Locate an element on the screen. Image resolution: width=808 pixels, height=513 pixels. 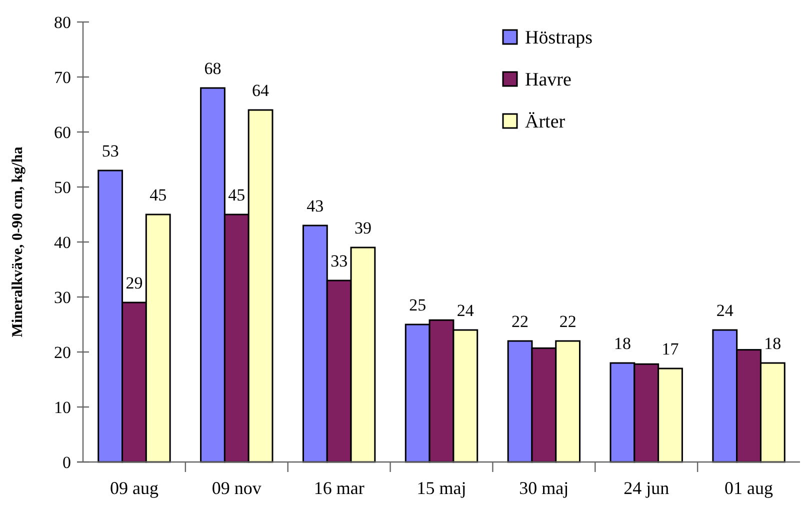
x-tick-label: 09 aug is located at coordinates (134, 488).